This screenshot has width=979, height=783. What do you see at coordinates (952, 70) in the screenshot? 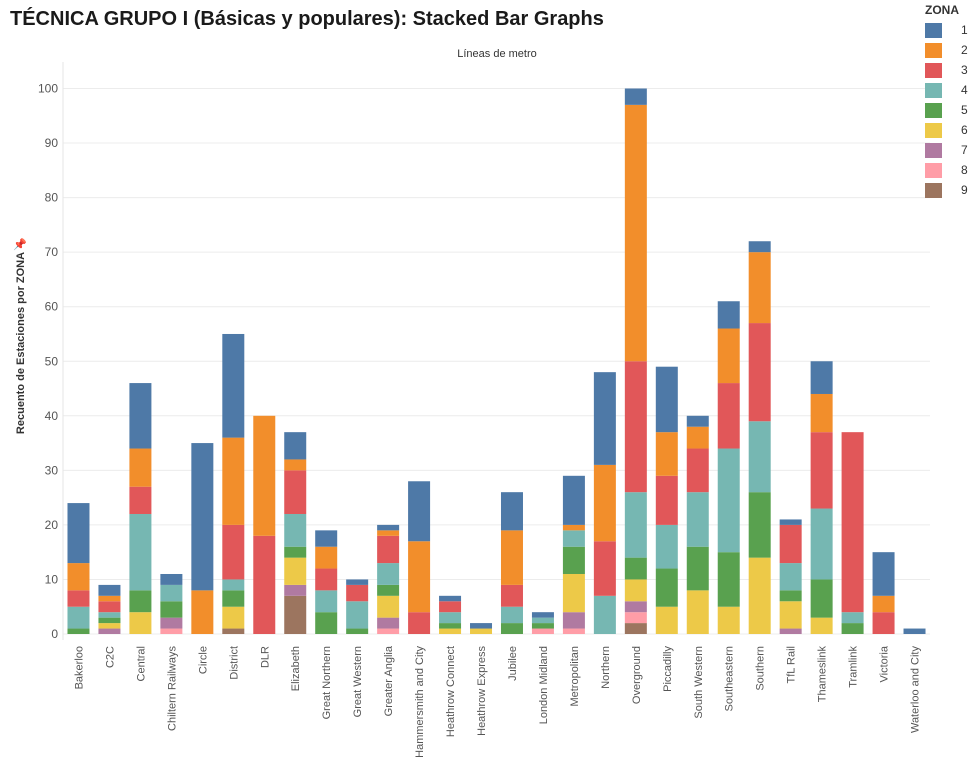
I see `legend-item-zona-3: 3` at bounding box center [952, 70].